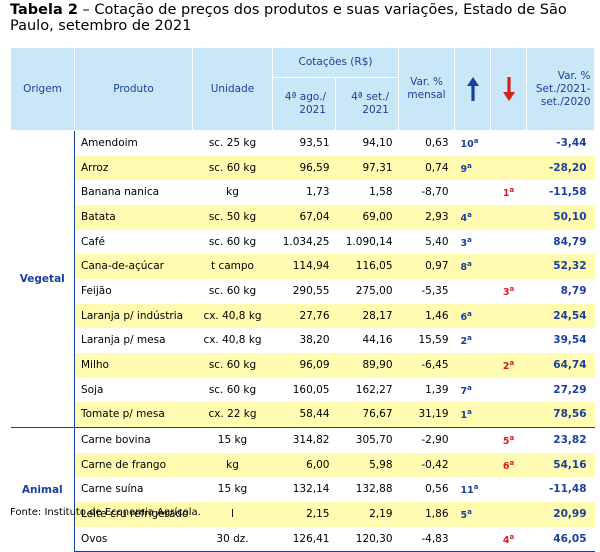 Image resolution: width=600 pixels, height=552 pixels. What do you see at coordinates (467, 145) in the screenshot?
I see `rank-number: 10` at bounding box center [467, 145].